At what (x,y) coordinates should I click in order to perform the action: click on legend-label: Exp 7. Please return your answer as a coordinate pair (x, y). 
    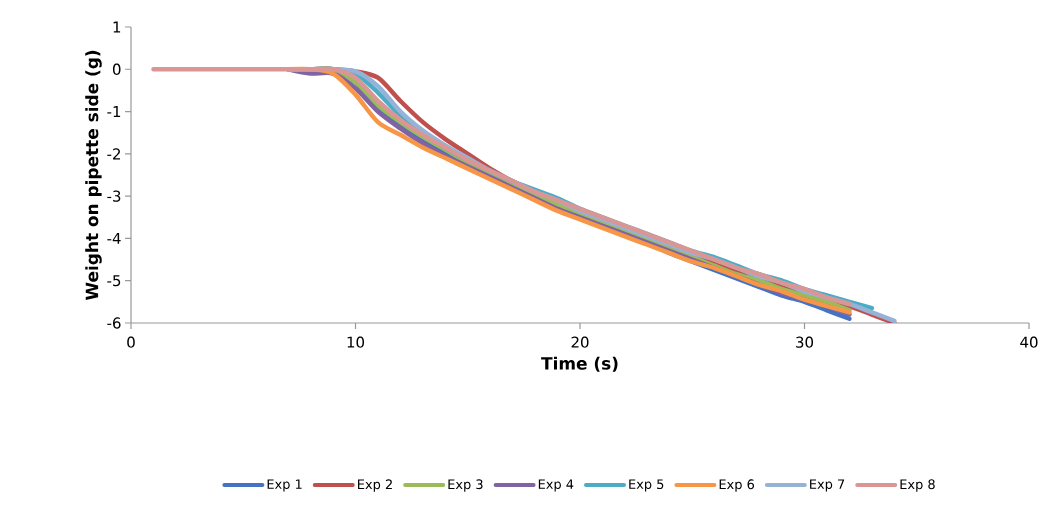
    Looking at the image, I should click on (827, 485).